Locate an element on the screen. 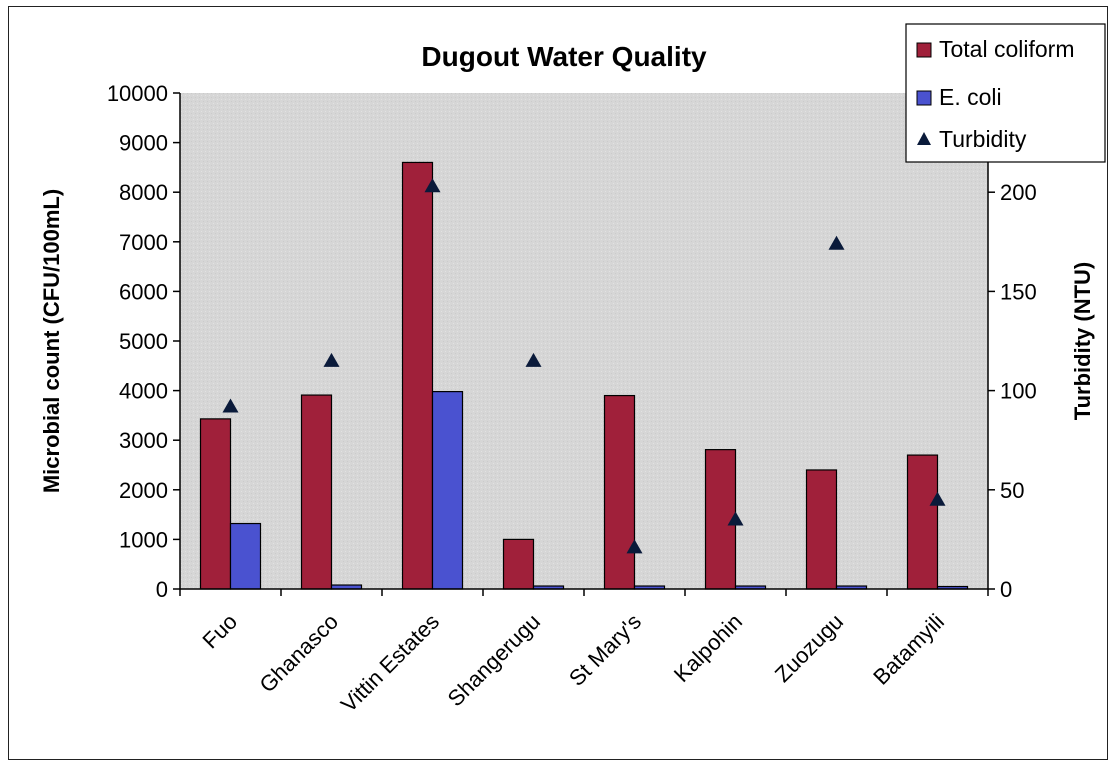 The image size is (1112, 765). x-tick-label-batamyili: Batamyili is located at coordinates (908, 649).